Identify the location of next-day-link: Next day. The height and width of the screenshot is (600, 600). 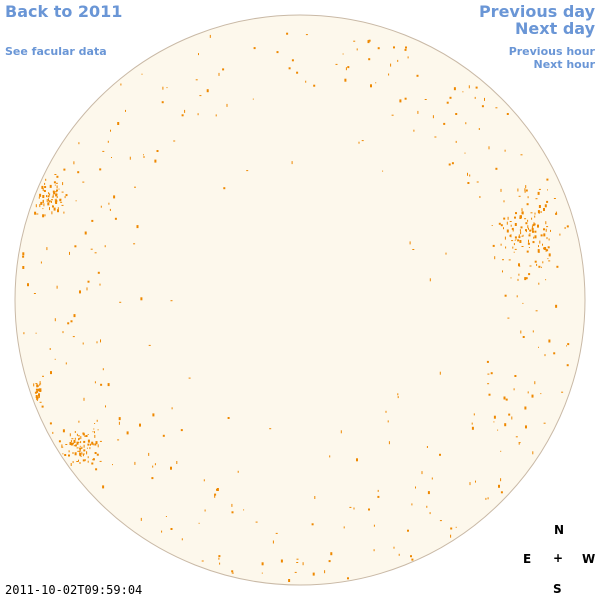
(555, 28).